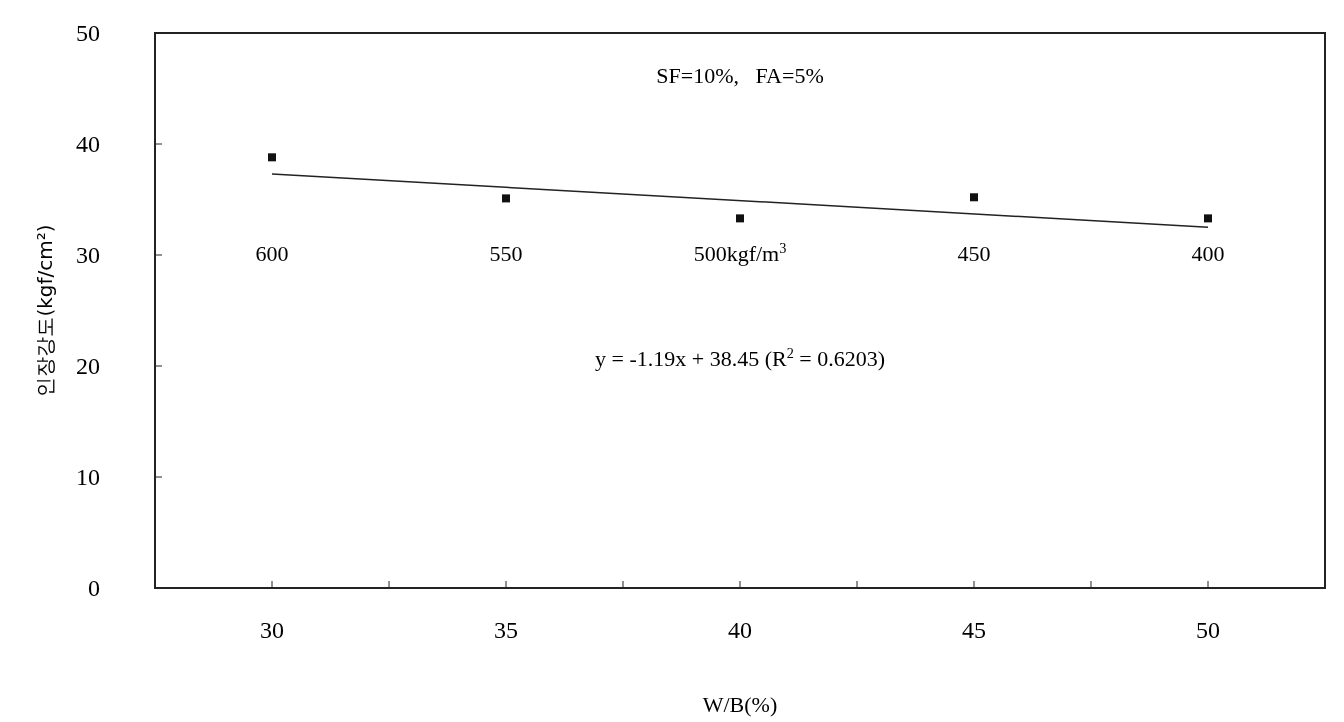  Describe the element at coordinates (506, 630) in the screenshot. I see `x-tick-label: 35` at that location.